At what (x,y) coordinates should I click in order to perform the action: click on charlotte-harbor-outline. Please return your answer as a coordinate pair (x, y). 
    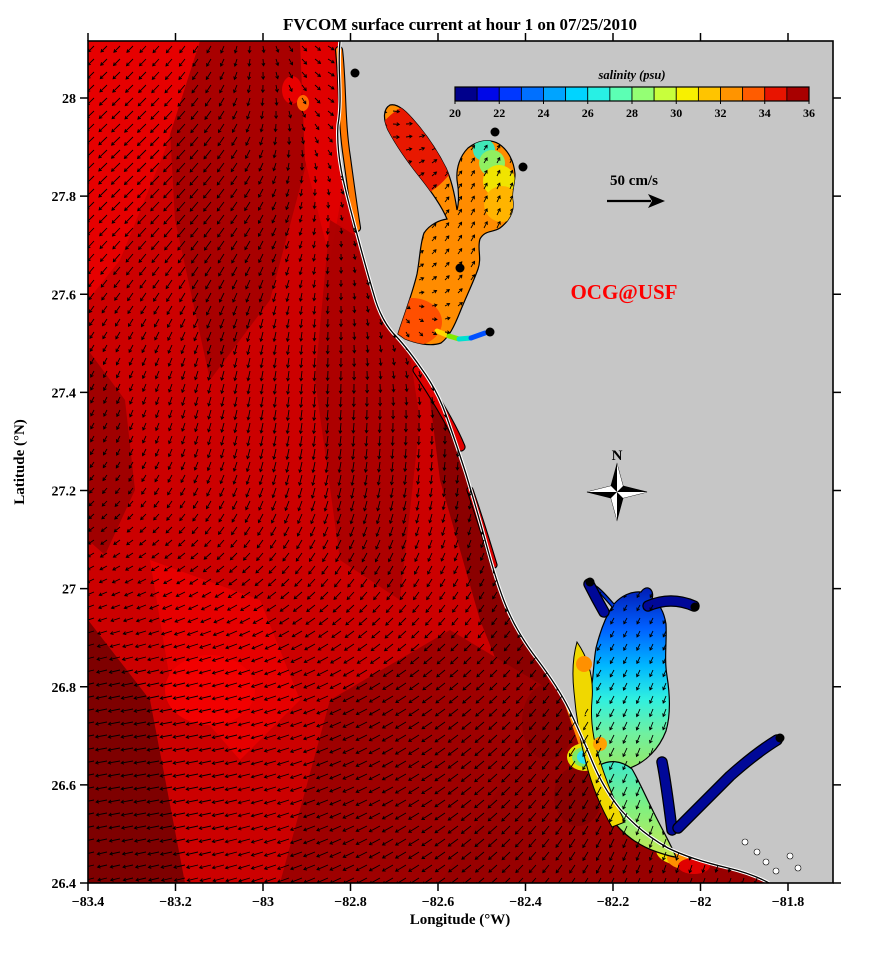
    Looking at the image, I should click on (626, 675).